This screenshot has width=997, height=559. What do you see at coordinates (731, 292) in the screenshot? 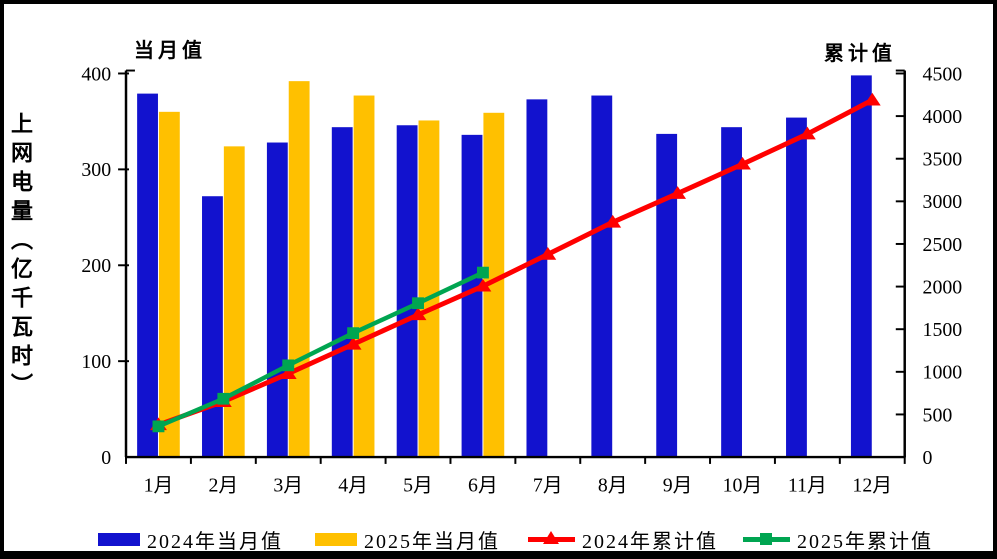
I see `bar-2024年当月值-10月` at bounding box center [731, 292].